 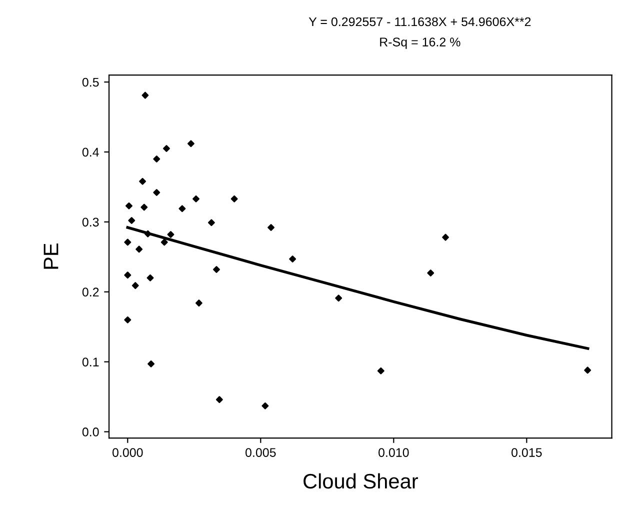 I want to click on x-tick-label: 0.005, so click(x=261, y=452).